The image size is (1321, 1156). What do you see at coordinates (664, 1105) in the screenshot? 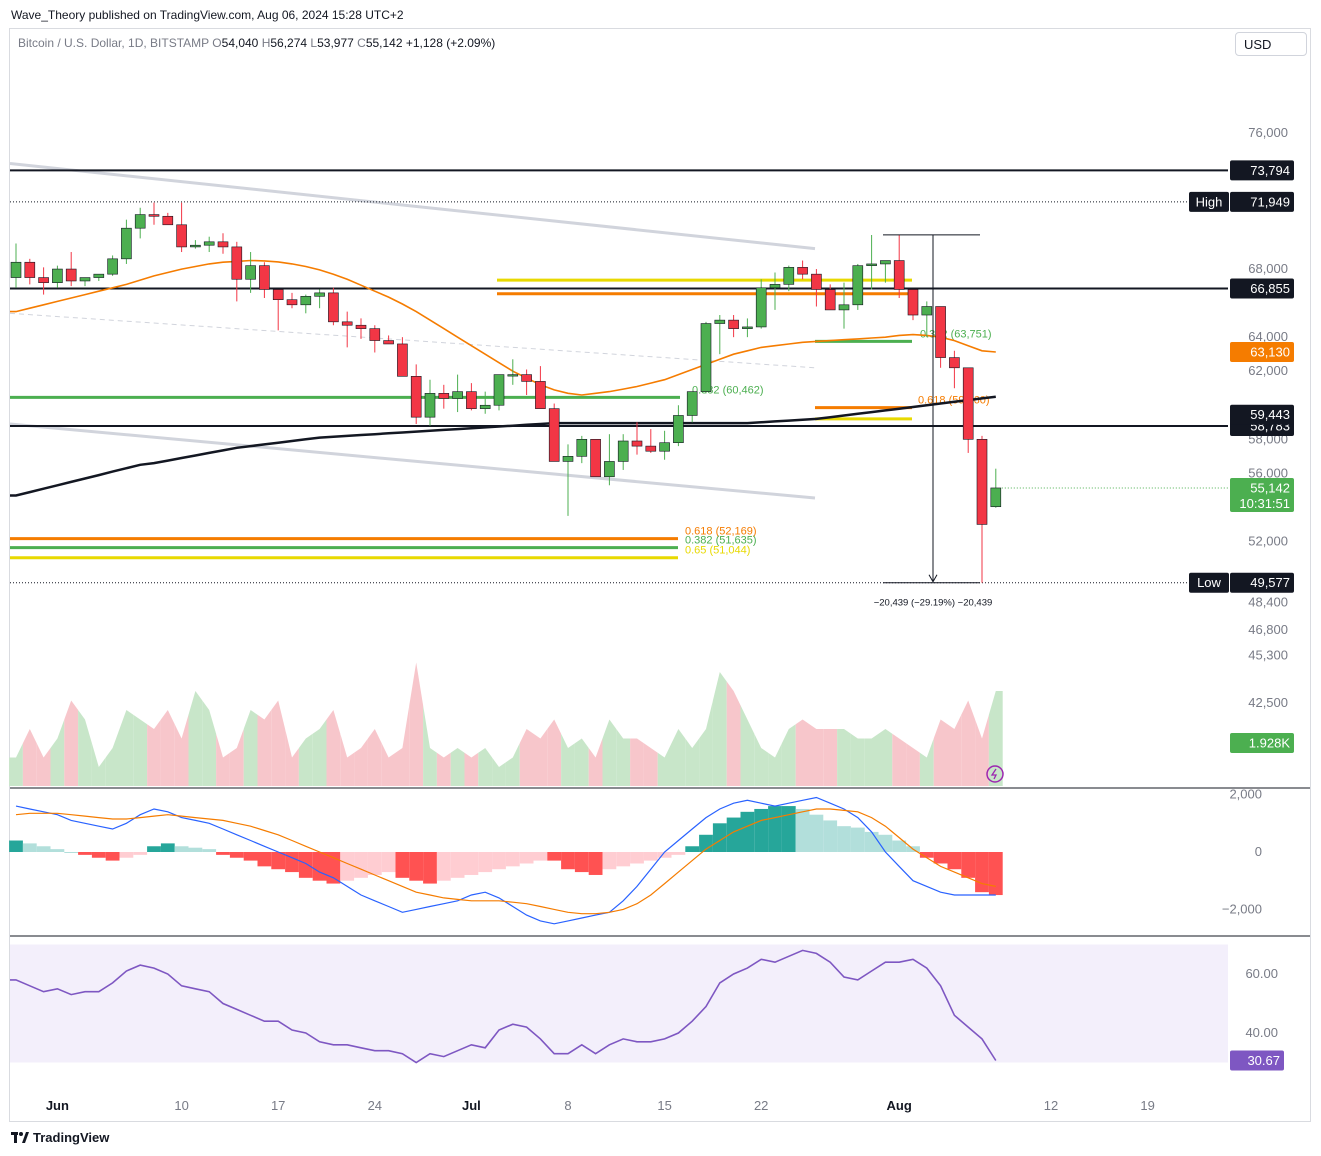
I see `time-axis-tick-6: 15` at bounding box center [664, 1105].